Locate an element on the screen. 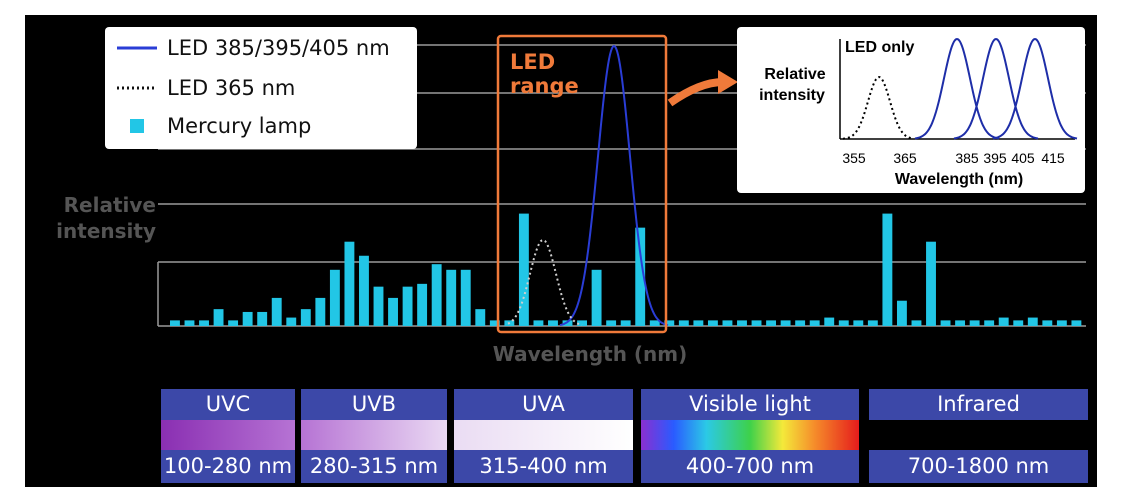 The width and height of the screenshot is (1126, 503). arrow-head is located at coordinates (728, 82).